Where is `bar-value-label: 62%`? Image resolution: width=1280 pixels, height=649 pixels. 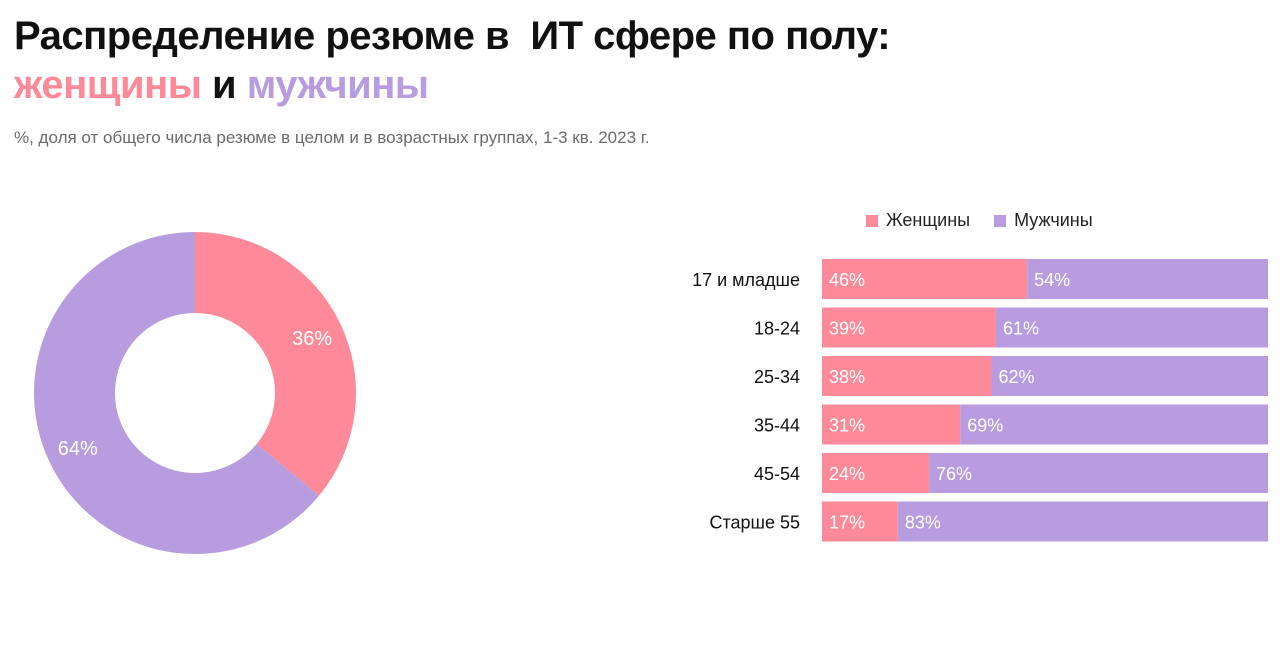 bar-value-label: 62% is located at coordinates (1016, 377).